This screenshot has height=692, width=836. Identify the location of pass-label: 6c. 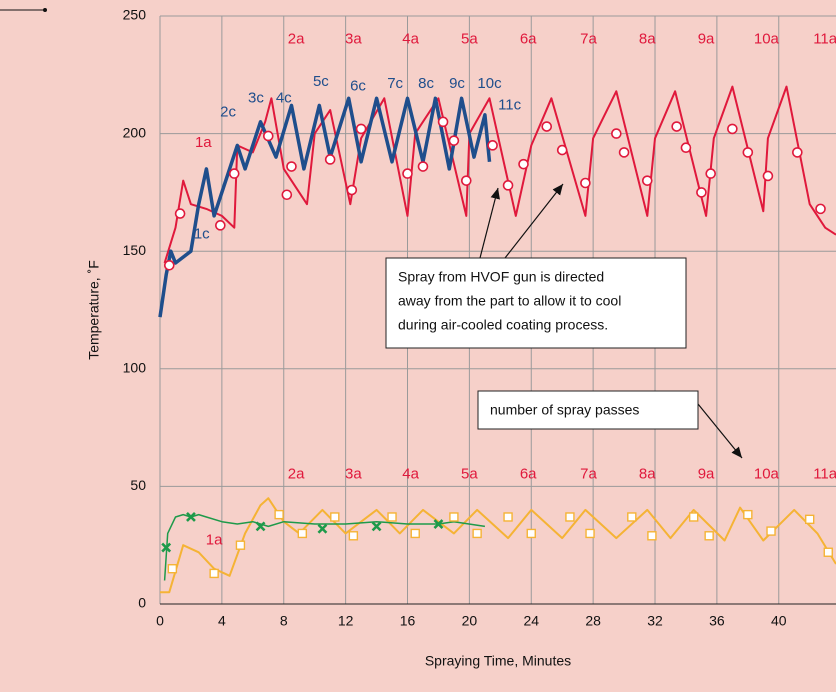
(358, 86).